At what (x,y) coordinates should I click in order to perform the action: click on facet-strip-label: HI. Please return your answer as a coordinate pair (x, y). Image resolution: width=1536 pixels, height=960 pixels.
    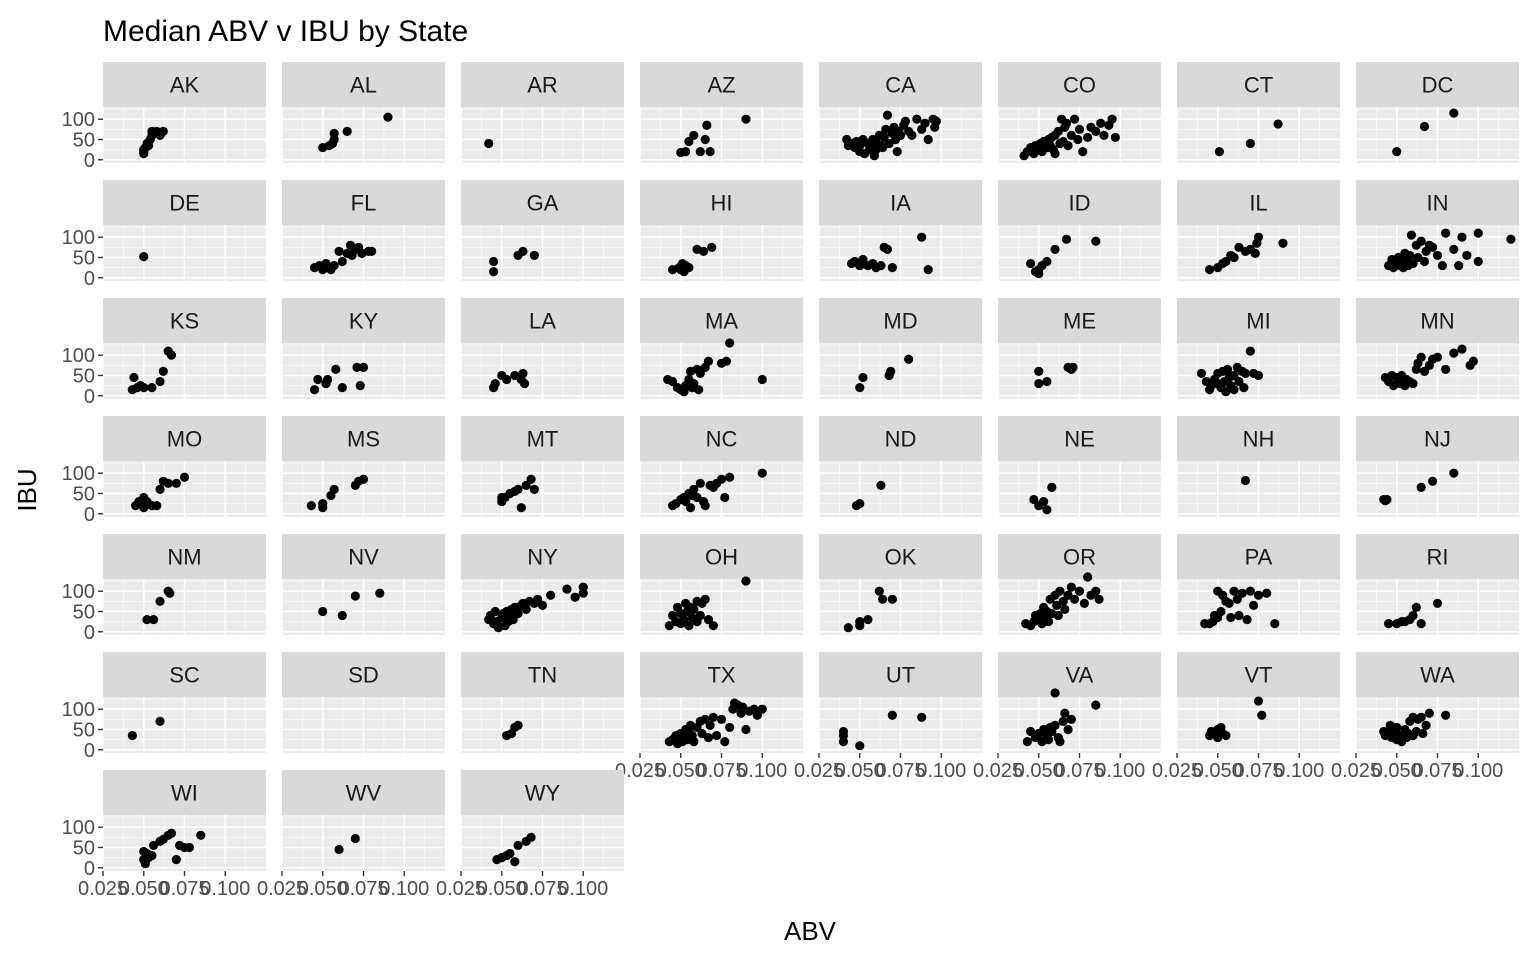
    Looking at the image, I should click on (722, 203).